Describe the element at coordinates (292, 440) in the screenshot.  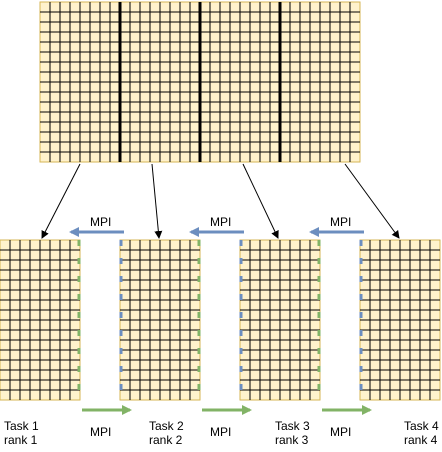
I see `rank-3-label: rank 3` at that location.